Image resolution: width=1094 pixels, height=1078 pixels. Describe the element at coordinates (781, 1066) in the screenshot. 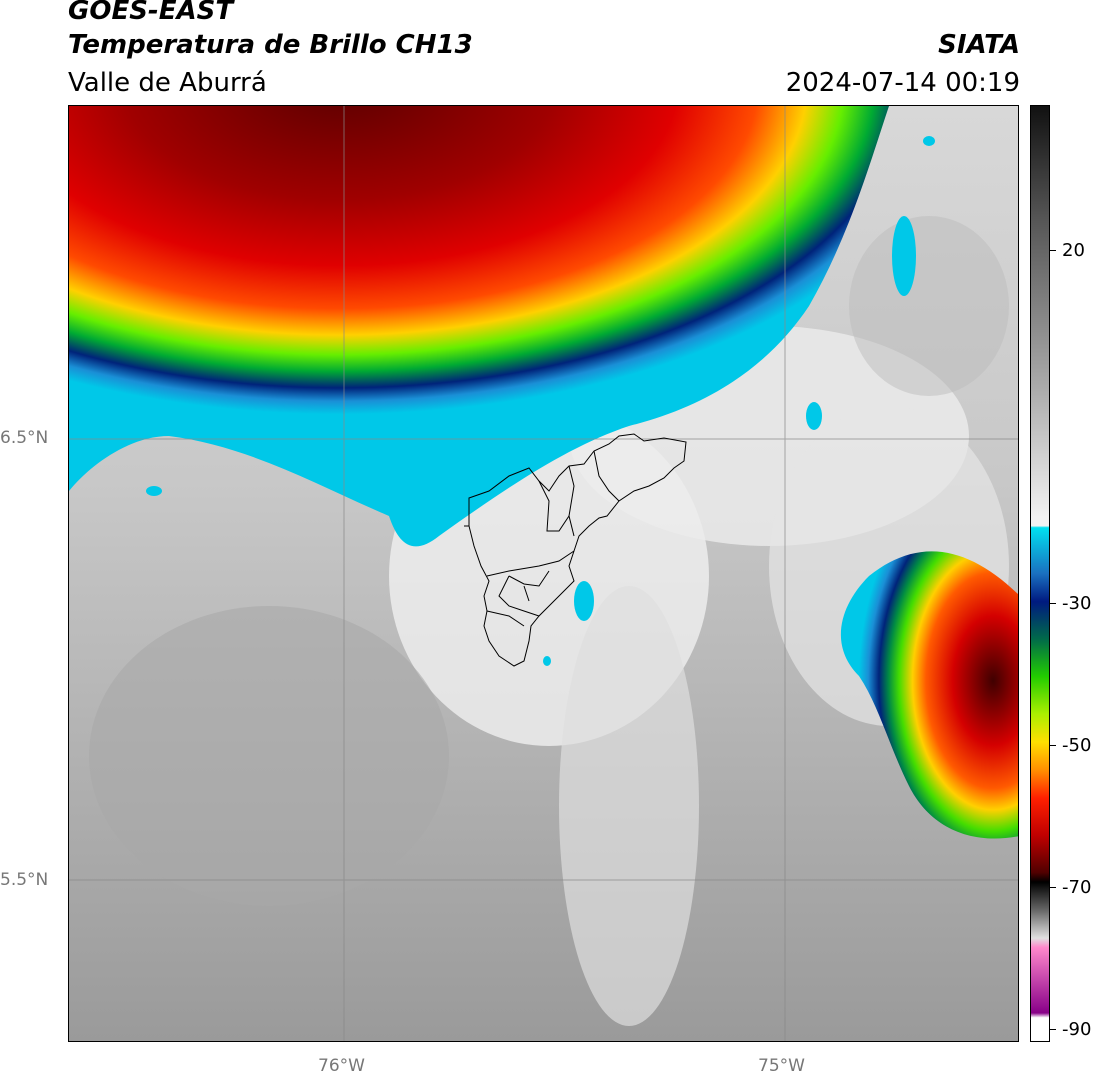

I see `lon-label-75w: 75°W` at that location.